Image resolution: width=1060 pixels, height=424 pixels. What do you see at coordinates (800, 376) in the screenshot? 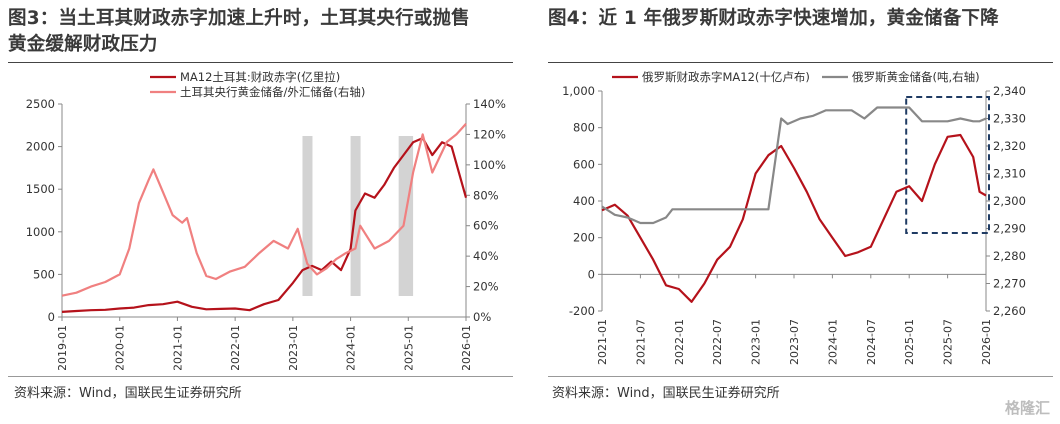
I see `figure-4-bottom-rule` at bounding box center [800, 376].